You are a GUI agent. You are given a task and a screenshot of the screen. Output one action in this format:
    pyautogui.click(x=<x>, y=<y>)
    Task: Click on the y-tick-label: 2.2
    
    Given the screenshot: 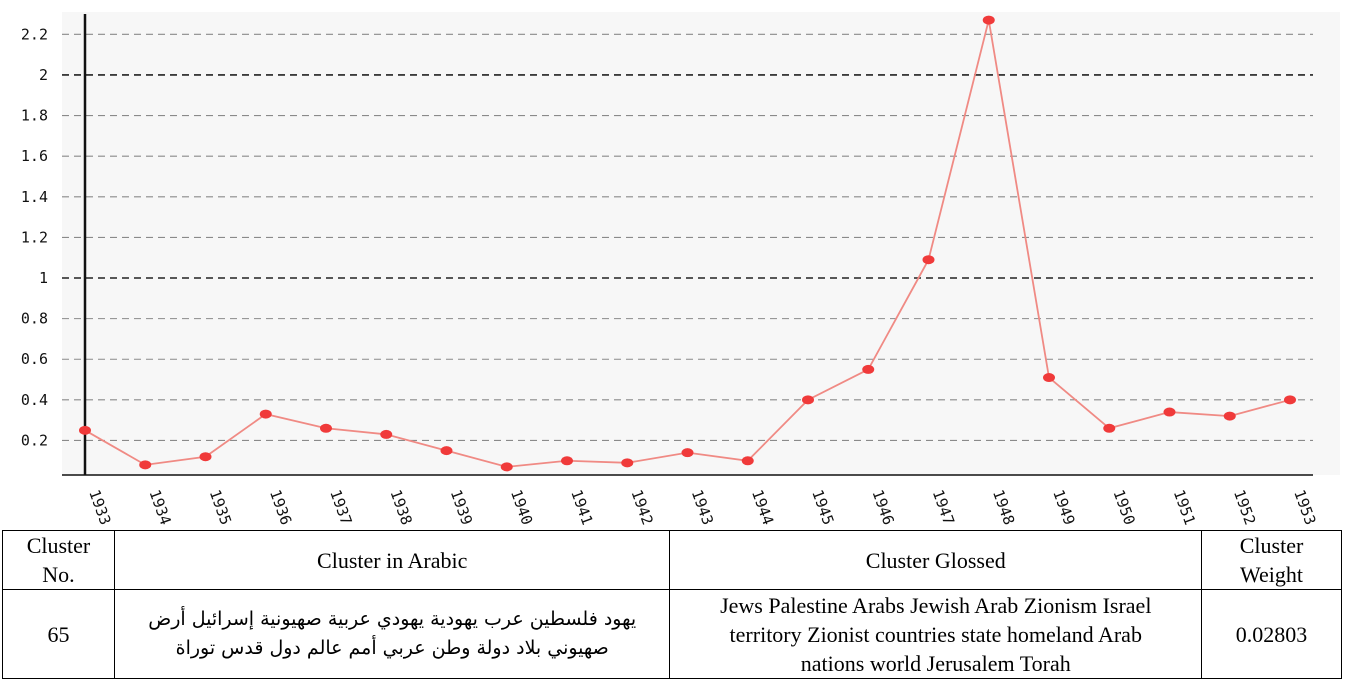 What is the action you would take?
    pyautogui.click(x=34, y=34)
    